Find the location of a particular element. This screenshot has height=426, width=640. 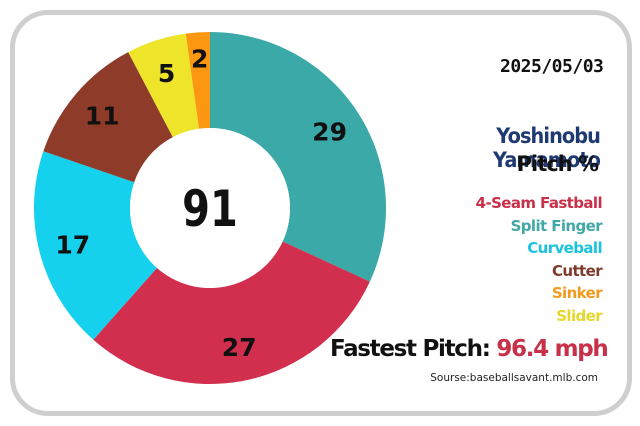

legend-item-4-seam-fastball: 4-Seam Fastball is located at coordinates (539, 203).